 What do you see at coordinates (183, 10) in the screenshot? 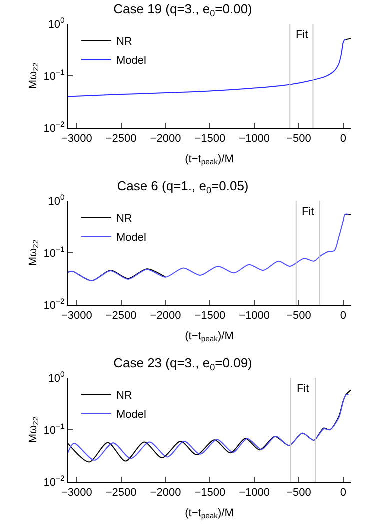
I see `chart-title: Case 19 (q=3., e$_{0}$=0.00)` at bounding box center [183, 10].